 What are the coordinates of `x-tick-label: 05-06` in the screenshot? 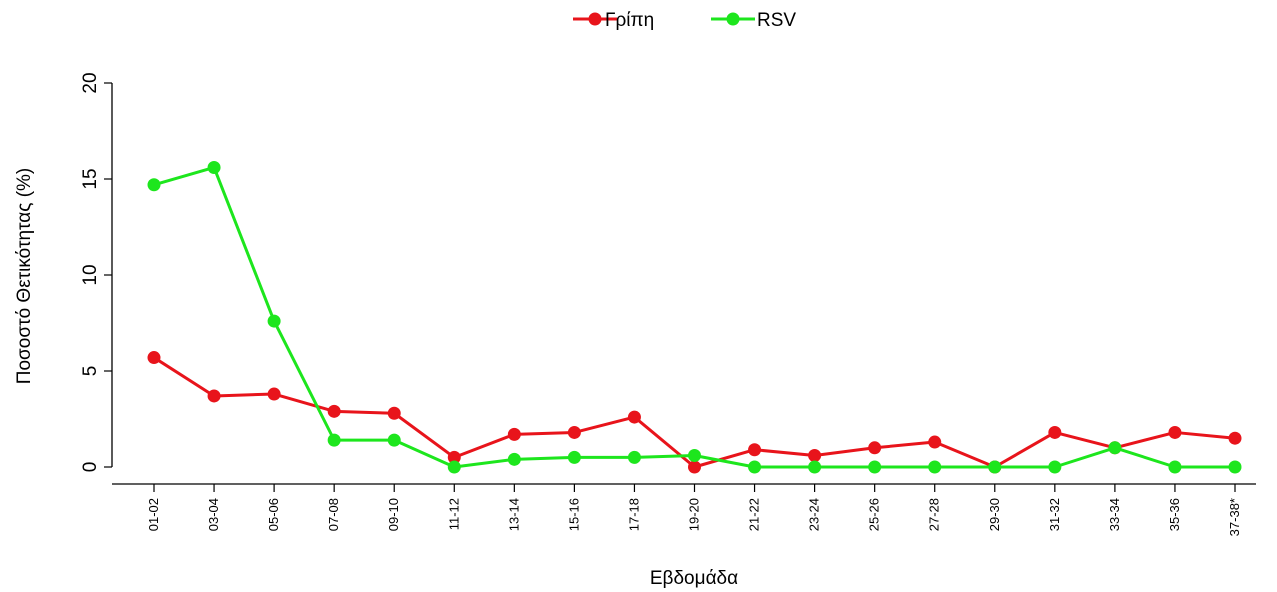 It's located at (273, 514).